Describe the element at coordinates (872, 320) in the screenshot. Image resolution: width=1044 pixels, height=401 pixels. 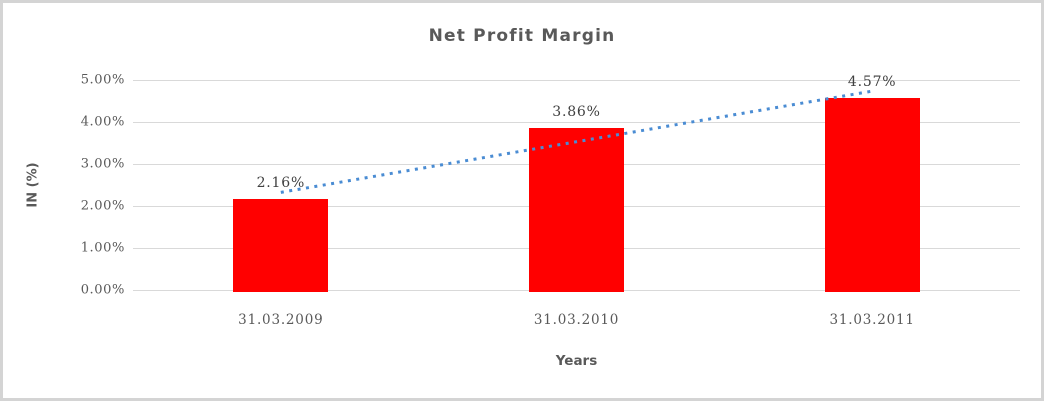
I see `x-tick-label: 31.03.2011` at that location.